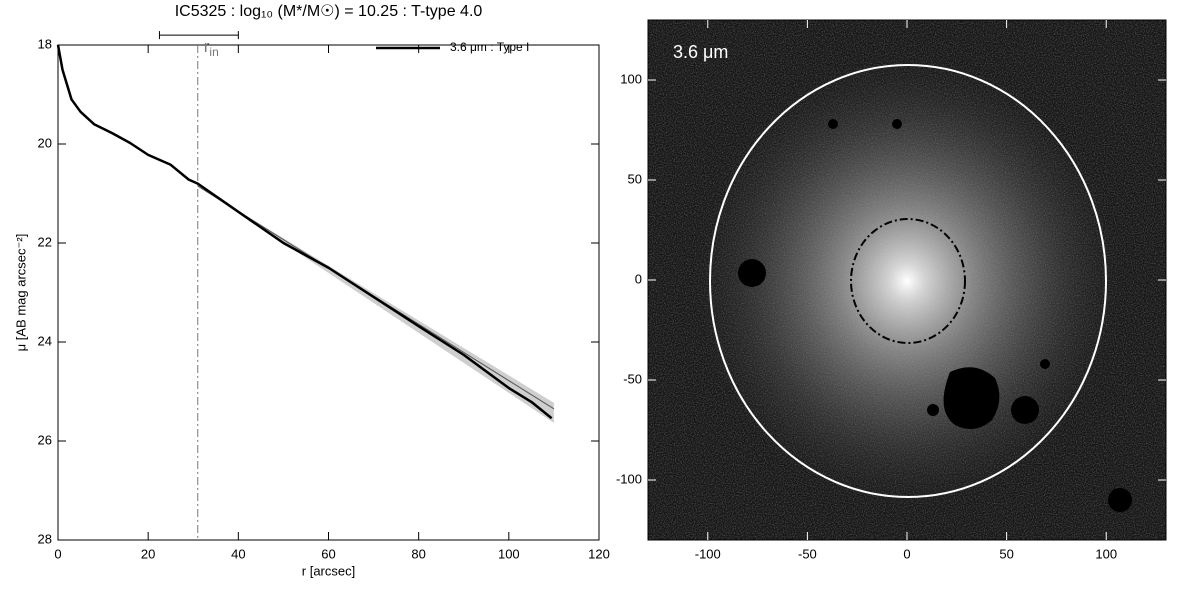 This screenshot has width=1181, height=595. What do you see at coordinates (807, 553) in the screenshot?
I see `x-tick-label: -50` at bounding box center [807, 553].